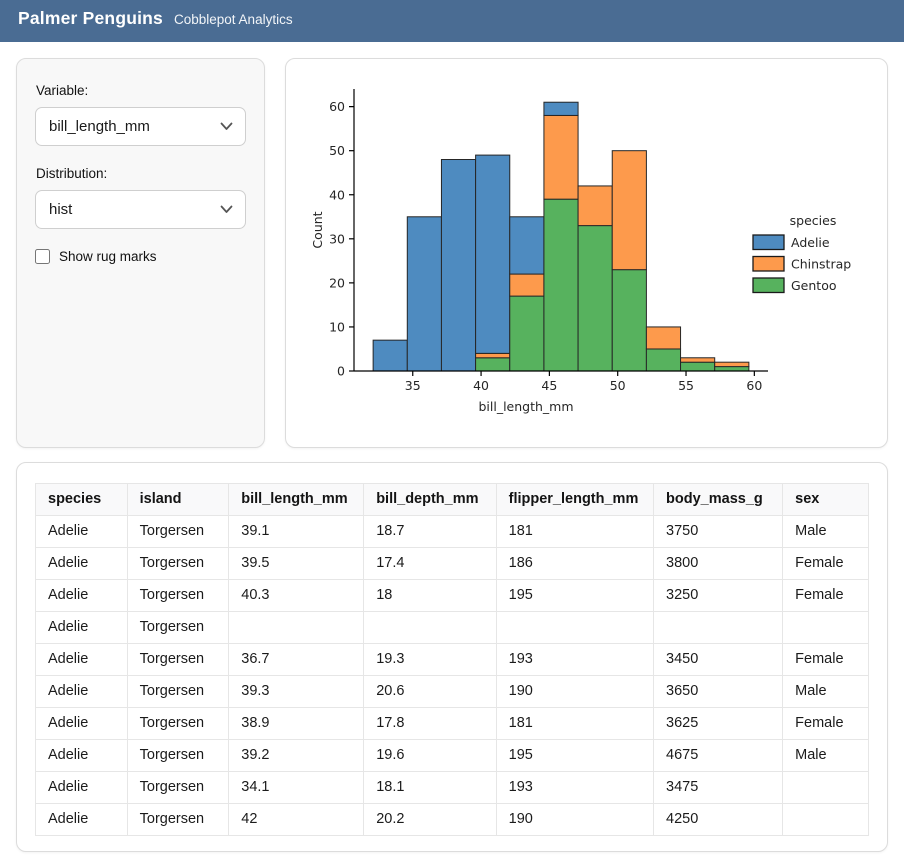  Describe the element at coordinates (42, 256) in the screenshot. I see `rug-checkbox` at that location.